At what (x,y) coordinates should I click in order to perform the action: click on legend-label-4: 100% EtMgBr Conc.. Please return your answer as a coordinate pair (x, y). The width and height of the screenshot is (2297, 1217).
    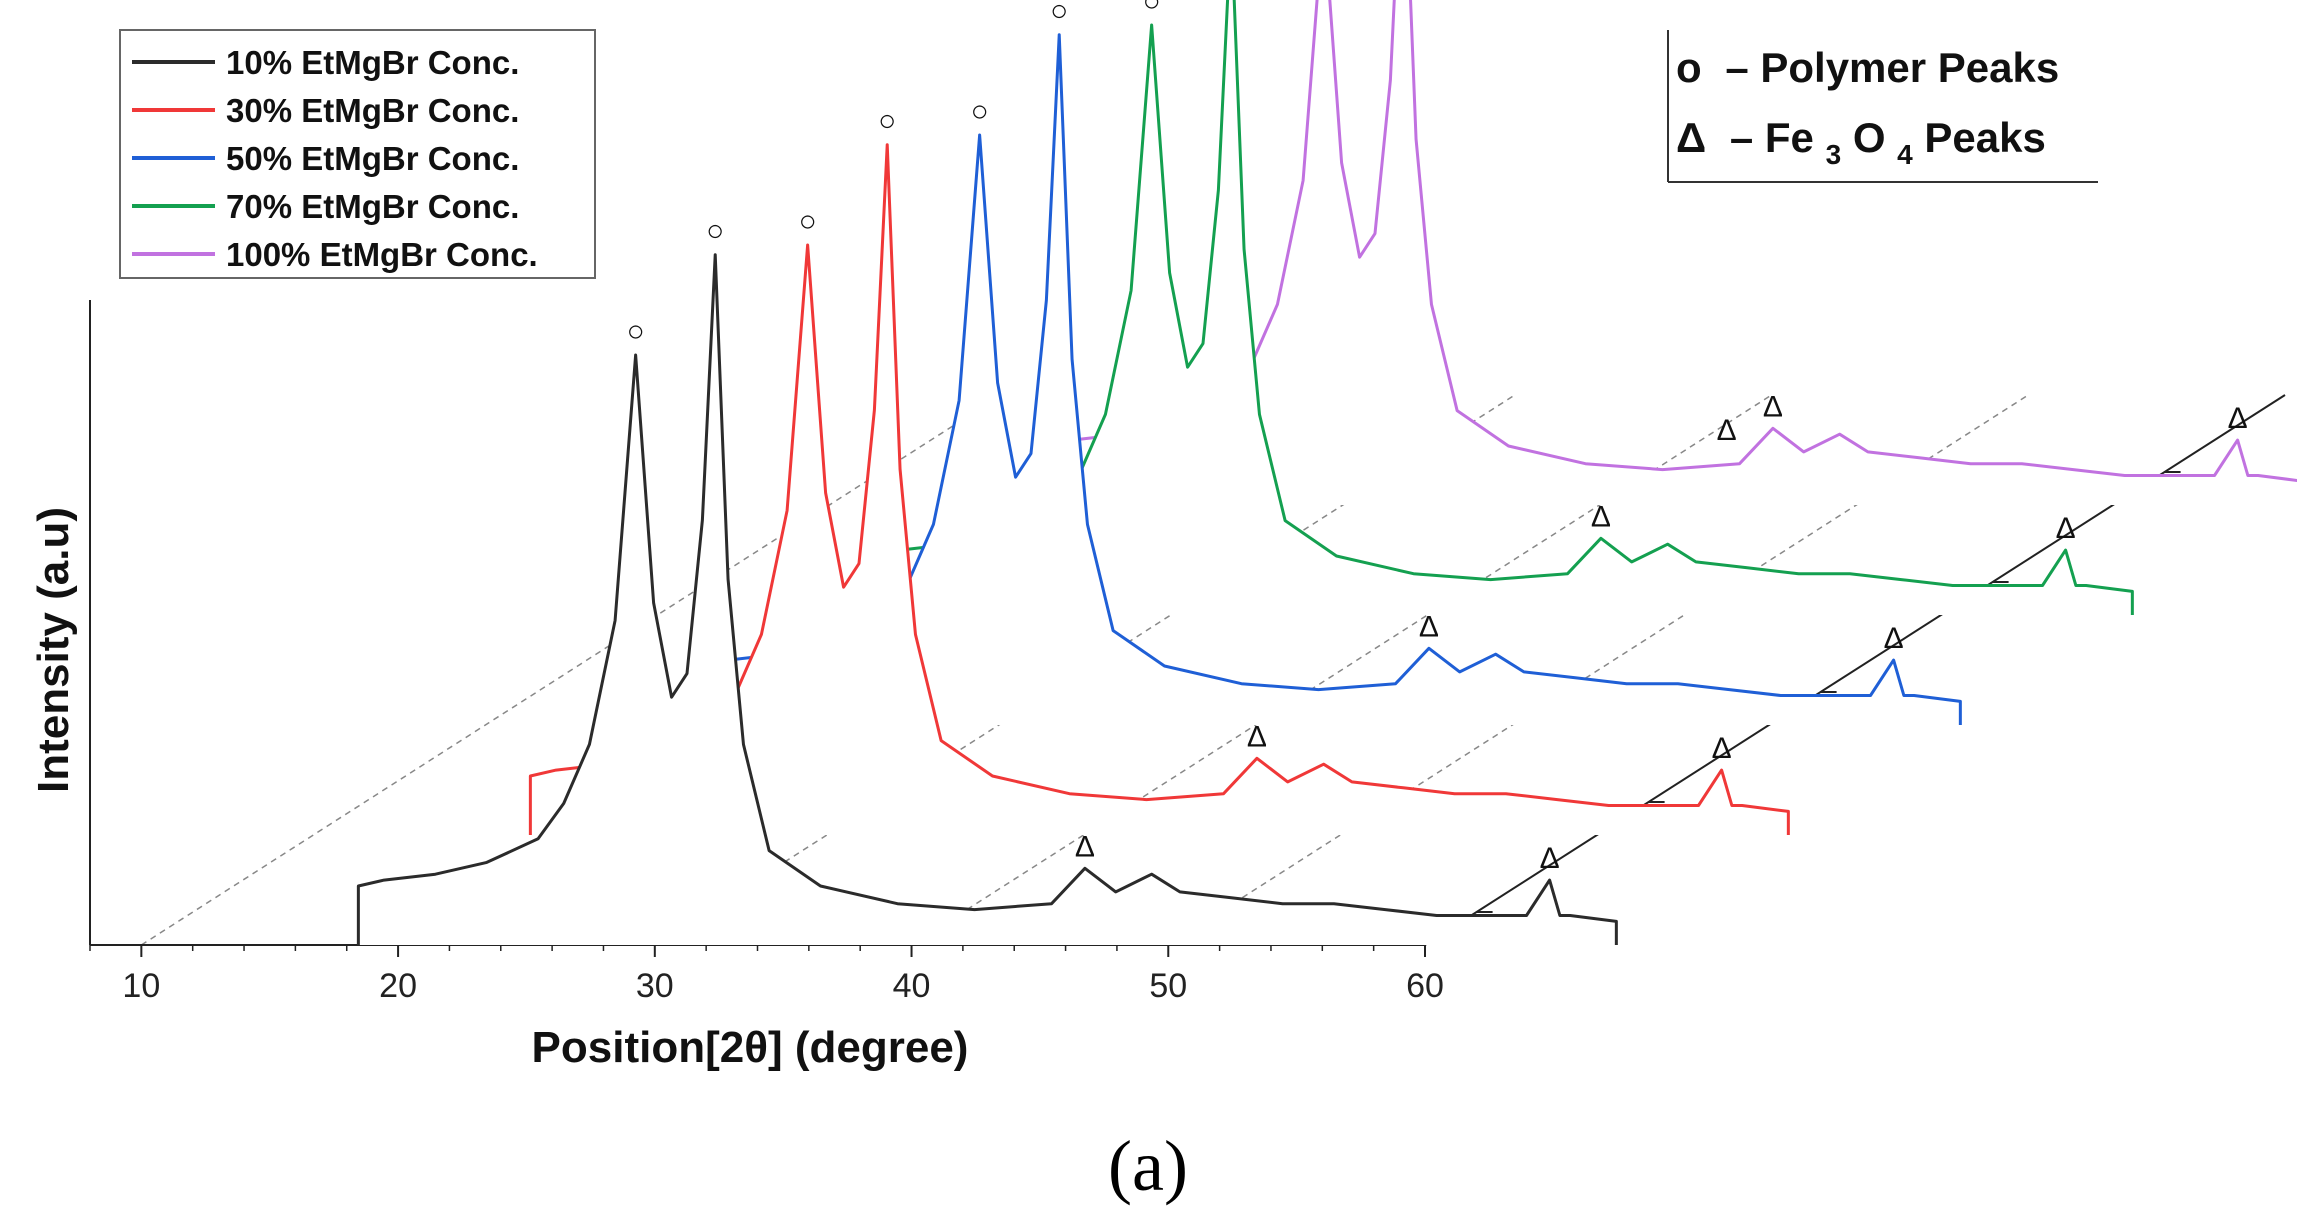
    Looking at the image, I should click on (382, 254).